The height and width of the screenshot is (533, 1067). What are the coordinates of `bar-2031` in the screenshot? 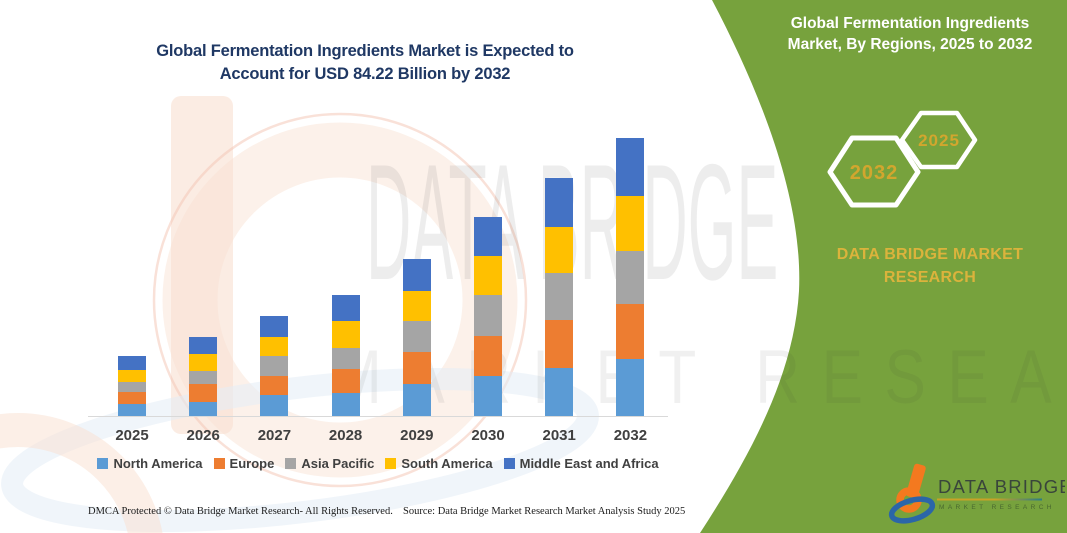 It's located at (559, 296).